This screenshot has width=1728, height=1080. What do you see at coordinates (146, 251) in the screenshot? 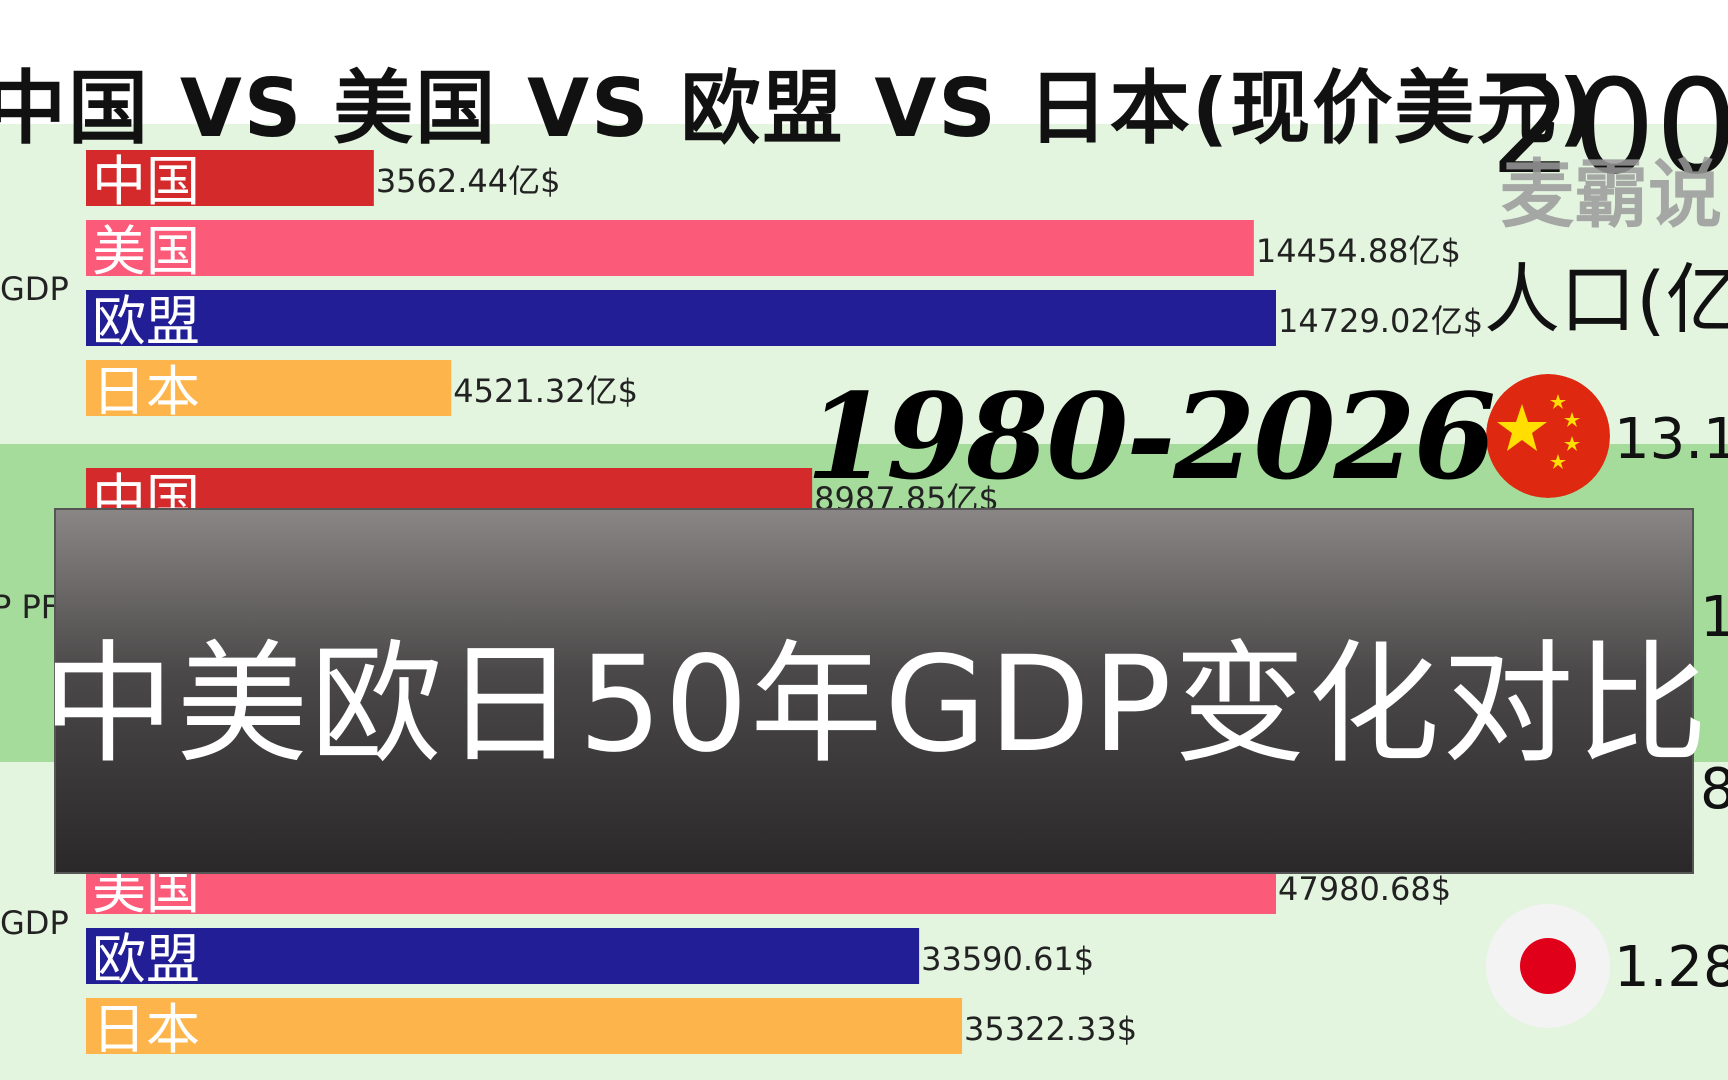
I see `bar-category-label-usa-0: 美国` at bounding box center [146, 251].